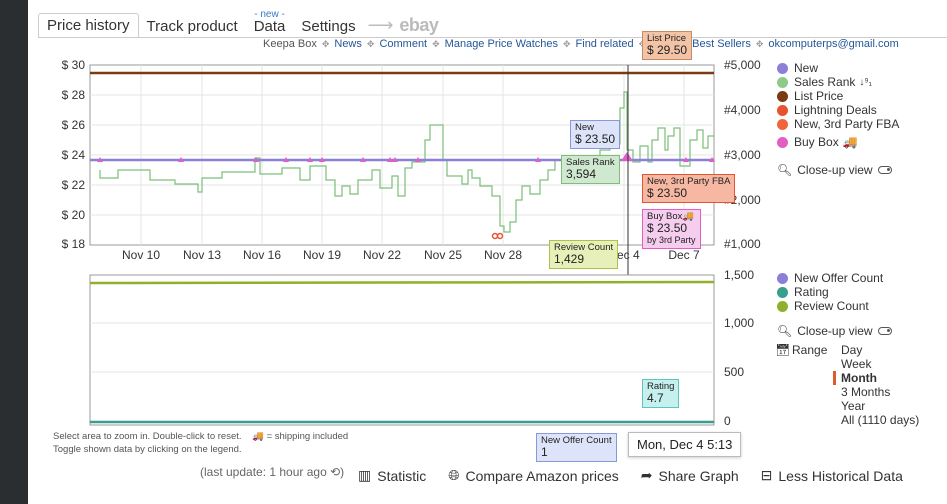 Image resolution: width=947 pixels, height=504 pixels. Describe the element at coordinates (74, 95) in the screenshot. I see `y-tick-left: $ 28` at that location.